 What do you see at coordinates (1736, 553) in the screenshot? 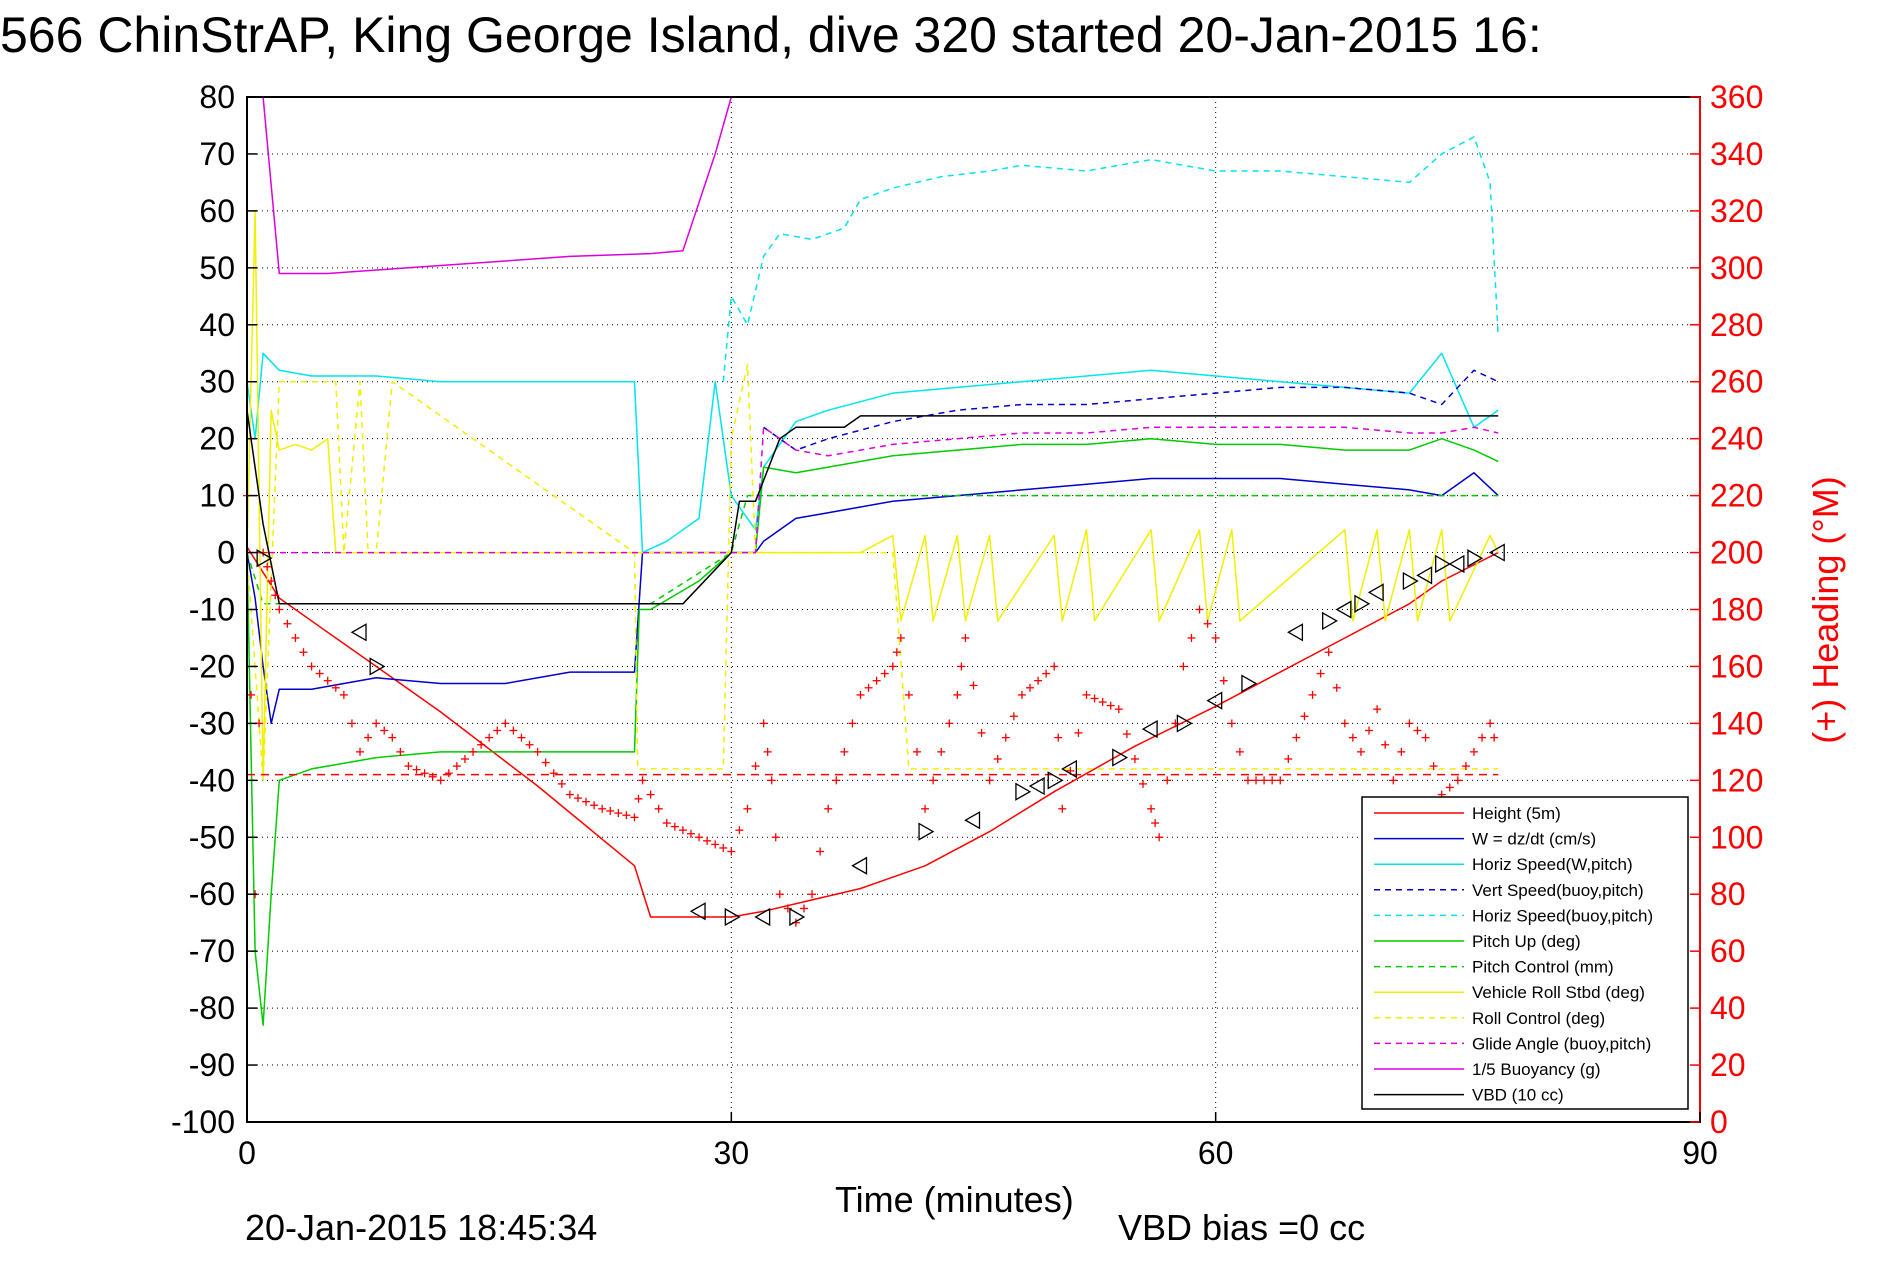
I see `y2-tick-label: 200` at bounding box center [1736, 553].